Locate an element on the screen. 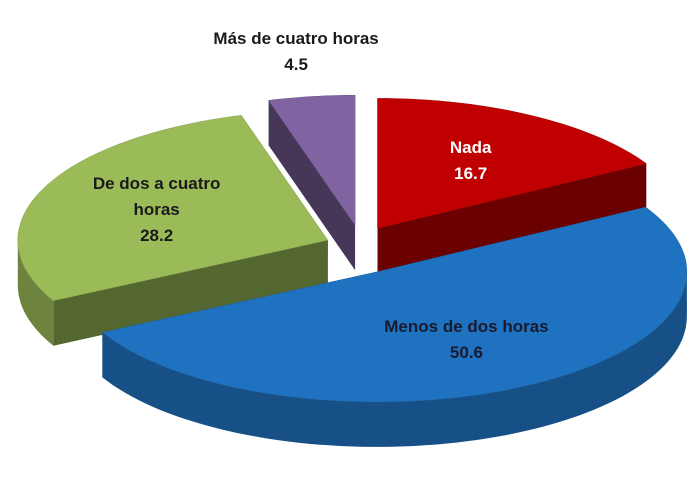 The width and height of the screenshot is (691, 477). label-value: 4.5 is located at coordinates (296, 64).